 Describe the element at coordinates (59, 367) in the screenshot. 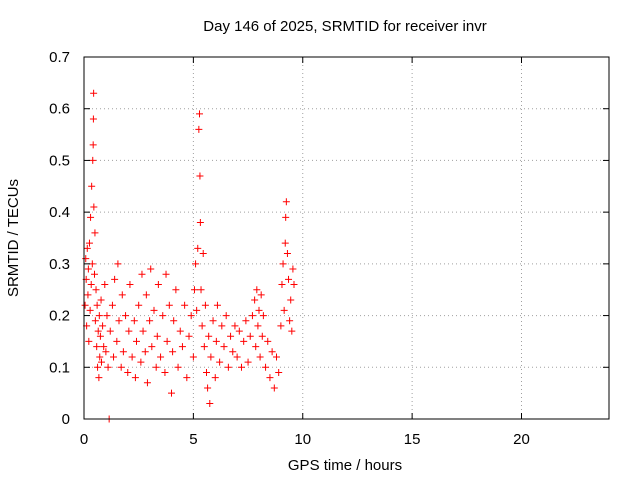

I see `y-tick-label: 0.1` at that location.